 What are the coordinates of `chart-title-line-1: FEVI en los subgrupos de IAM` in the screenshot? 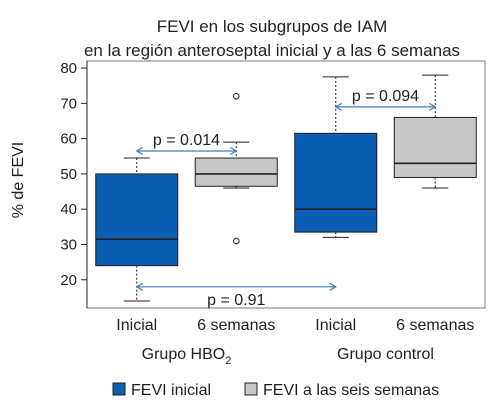 It's located at (272, 26).